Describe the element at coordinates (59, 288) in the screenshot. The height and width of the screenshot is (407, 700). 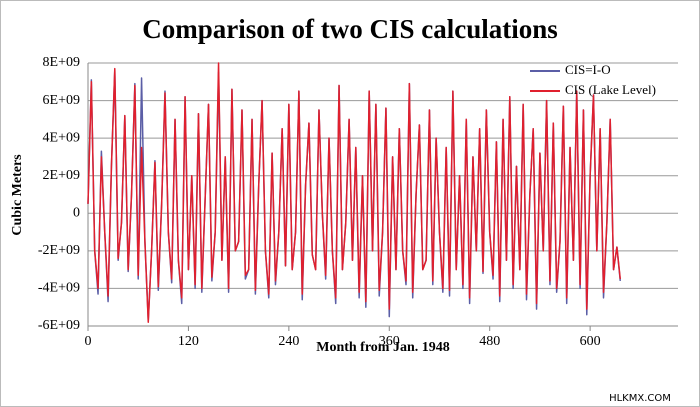
I see `y-tick-label: -4E+09` at that location.